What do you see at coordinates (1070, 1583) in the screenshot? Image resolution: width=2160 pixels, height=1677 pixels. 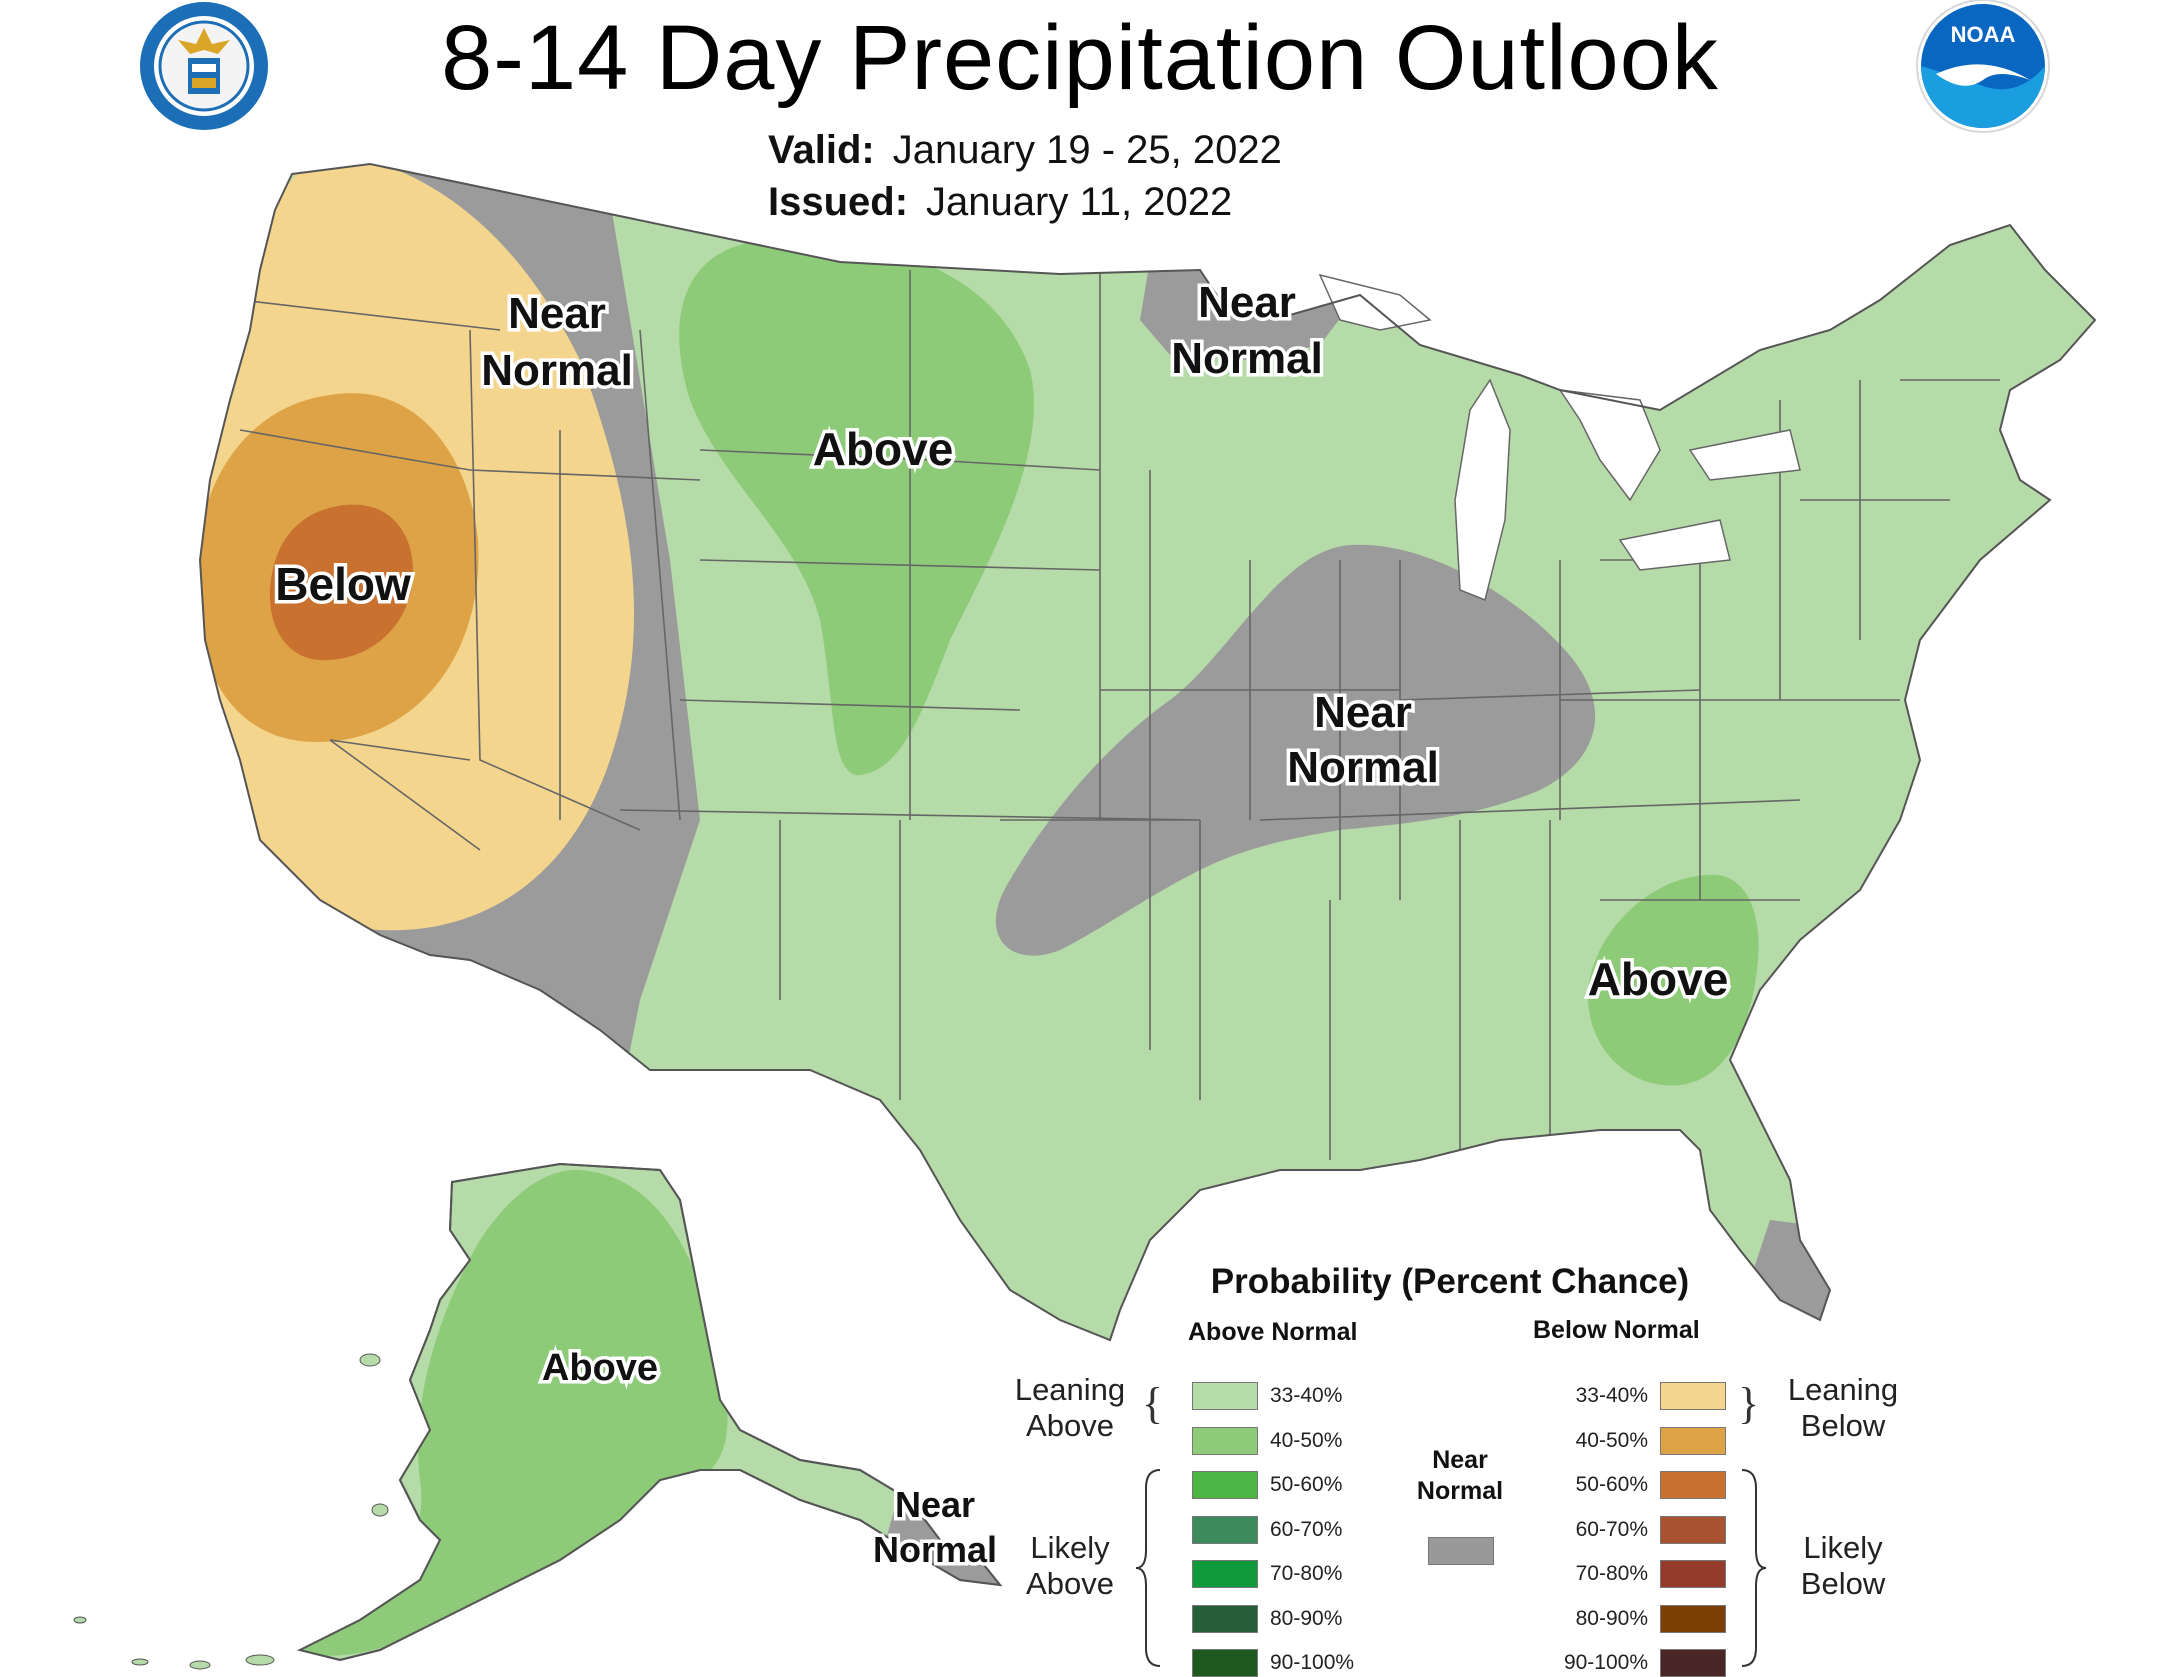 I see `likely-above-line2: Above` at bounding box center [1070, 1583].